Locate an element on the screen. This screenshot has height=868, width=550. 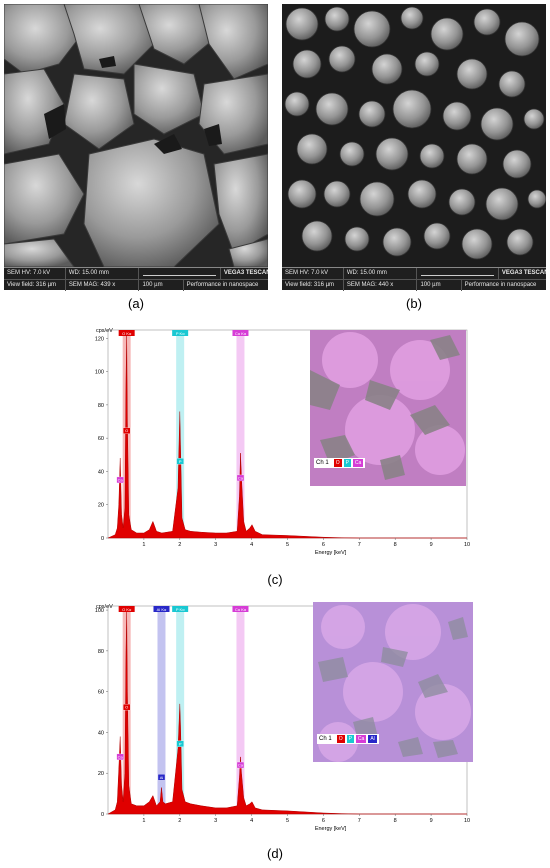
peak-marker-label: O is located at coordinates (126, 430).